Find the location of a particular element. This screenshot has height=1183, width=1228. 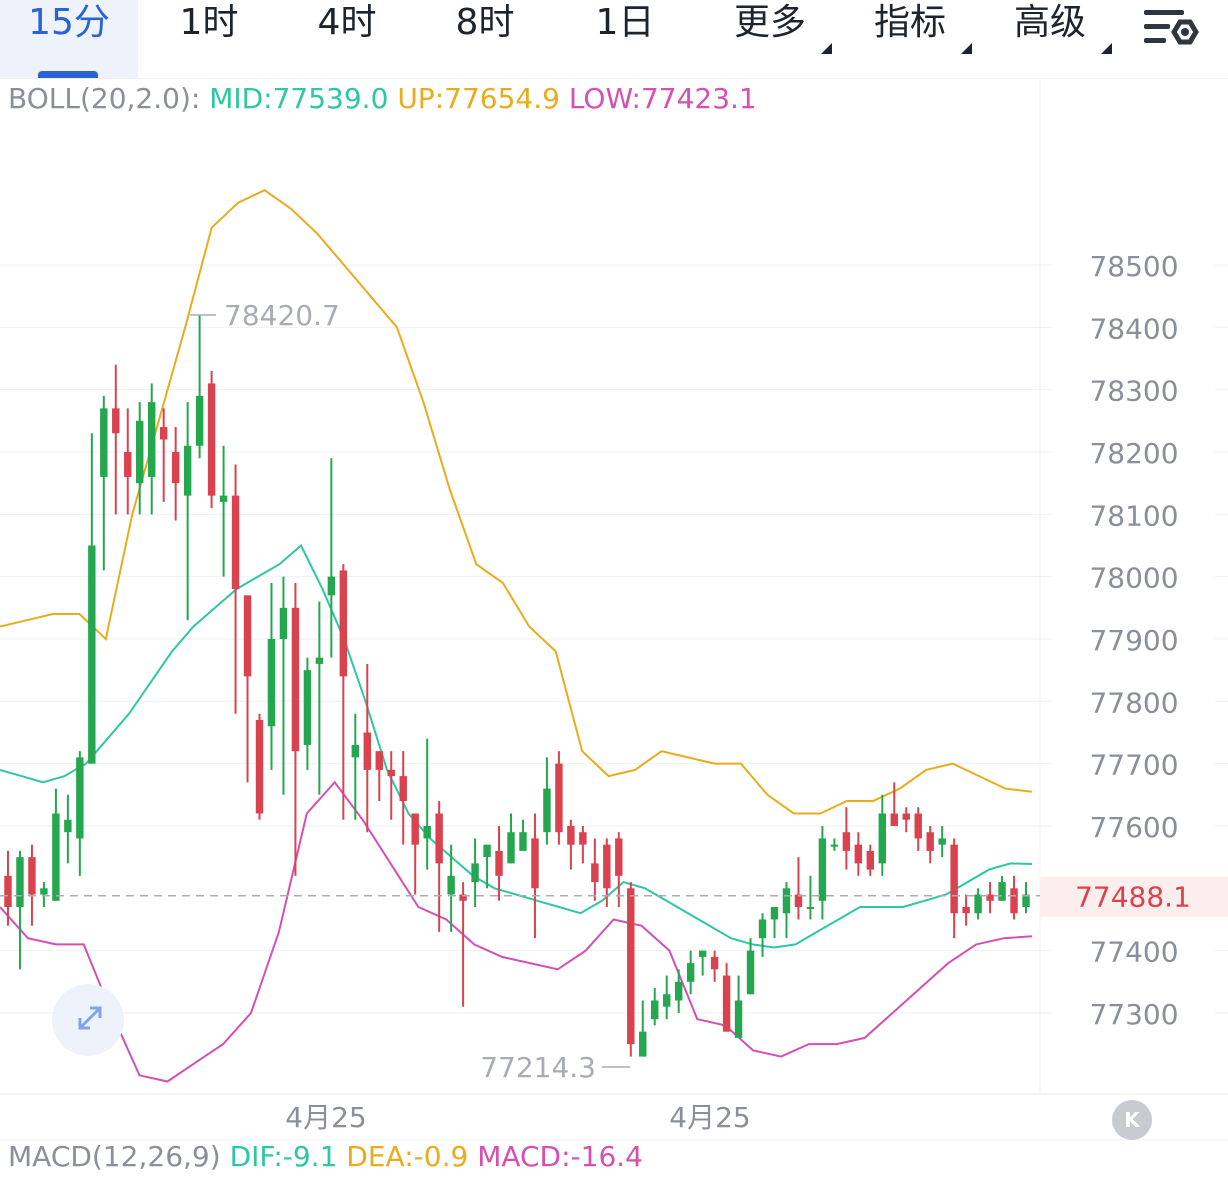

y-tick-label: 78300 is located at coordinates (1133, 391).